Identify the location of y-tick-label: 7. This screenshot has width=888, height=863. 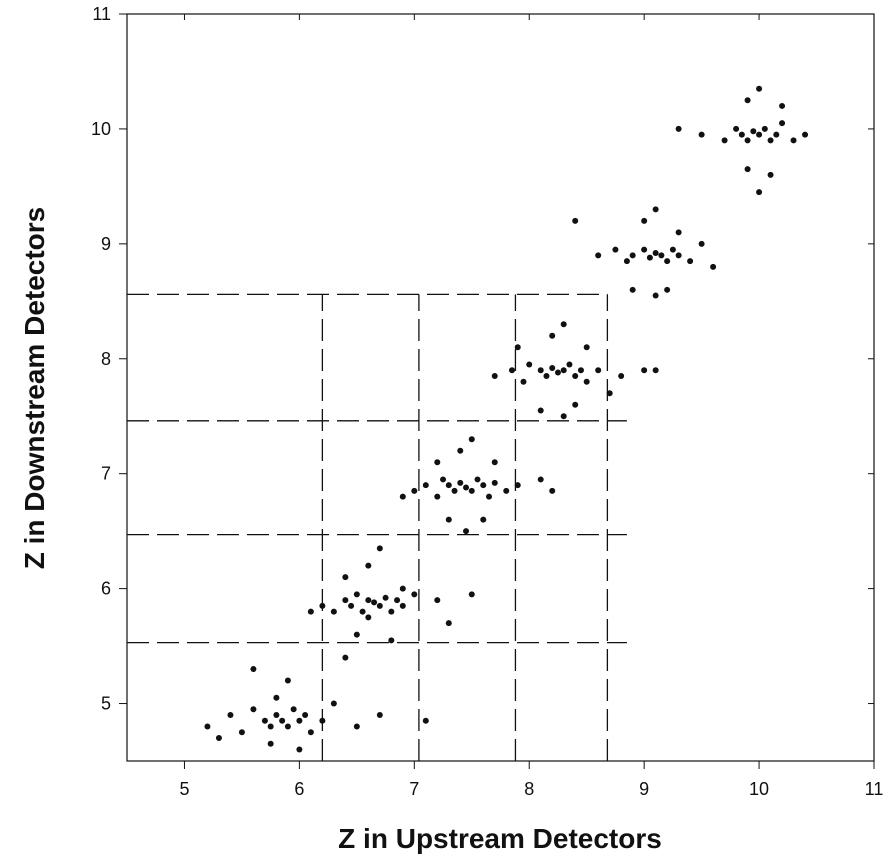
(106, 474).